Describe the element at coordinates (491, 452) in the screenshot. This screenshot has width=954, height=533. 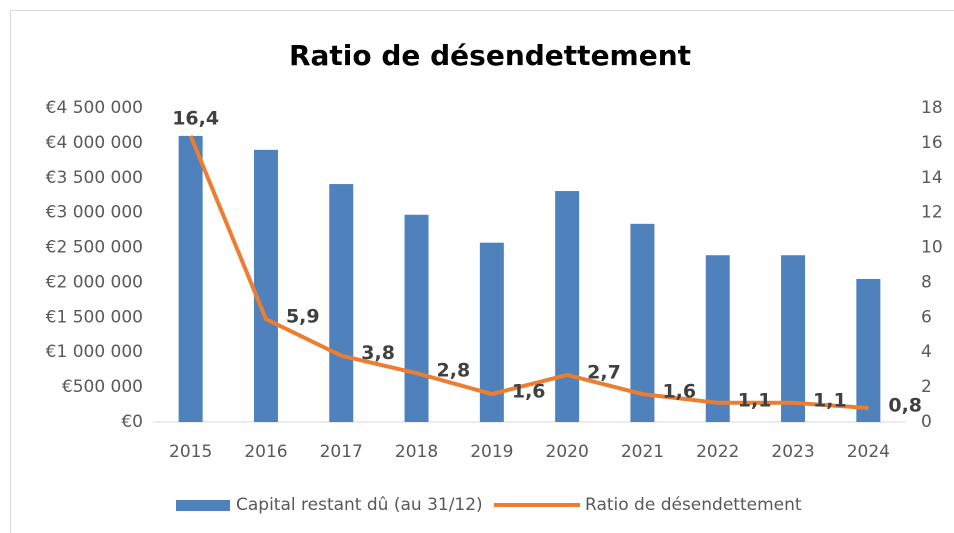
I see `x-tick-label: 2019` at that location.